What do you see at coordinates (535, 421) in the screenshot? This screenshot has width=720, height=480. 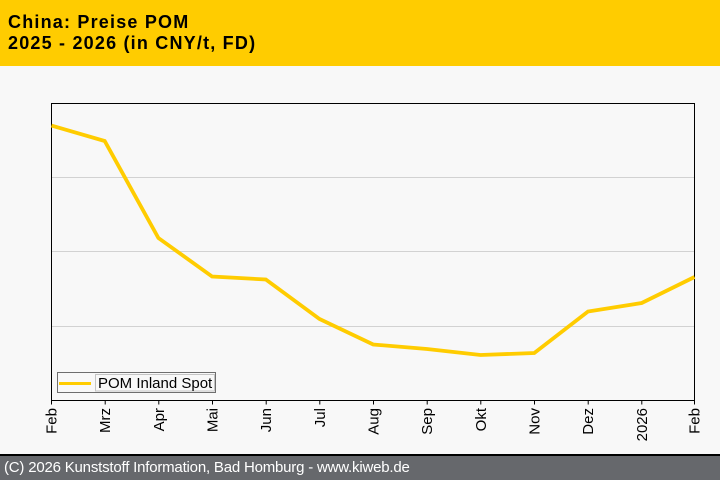 I see `svg-text: Nov` at bounding box center [535, 421].